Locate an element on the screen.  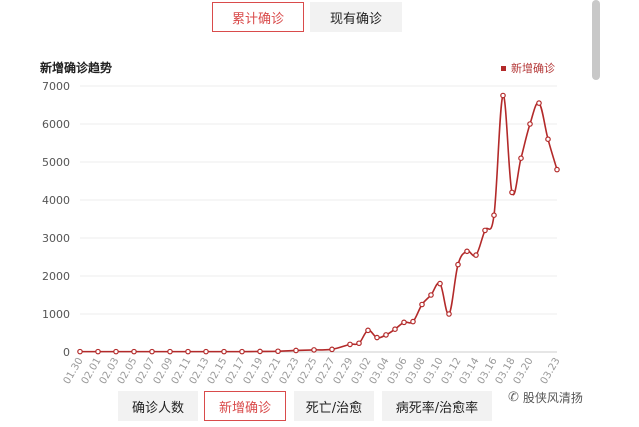
y-tick-label: 6000 is located at coordinates (56, 124).